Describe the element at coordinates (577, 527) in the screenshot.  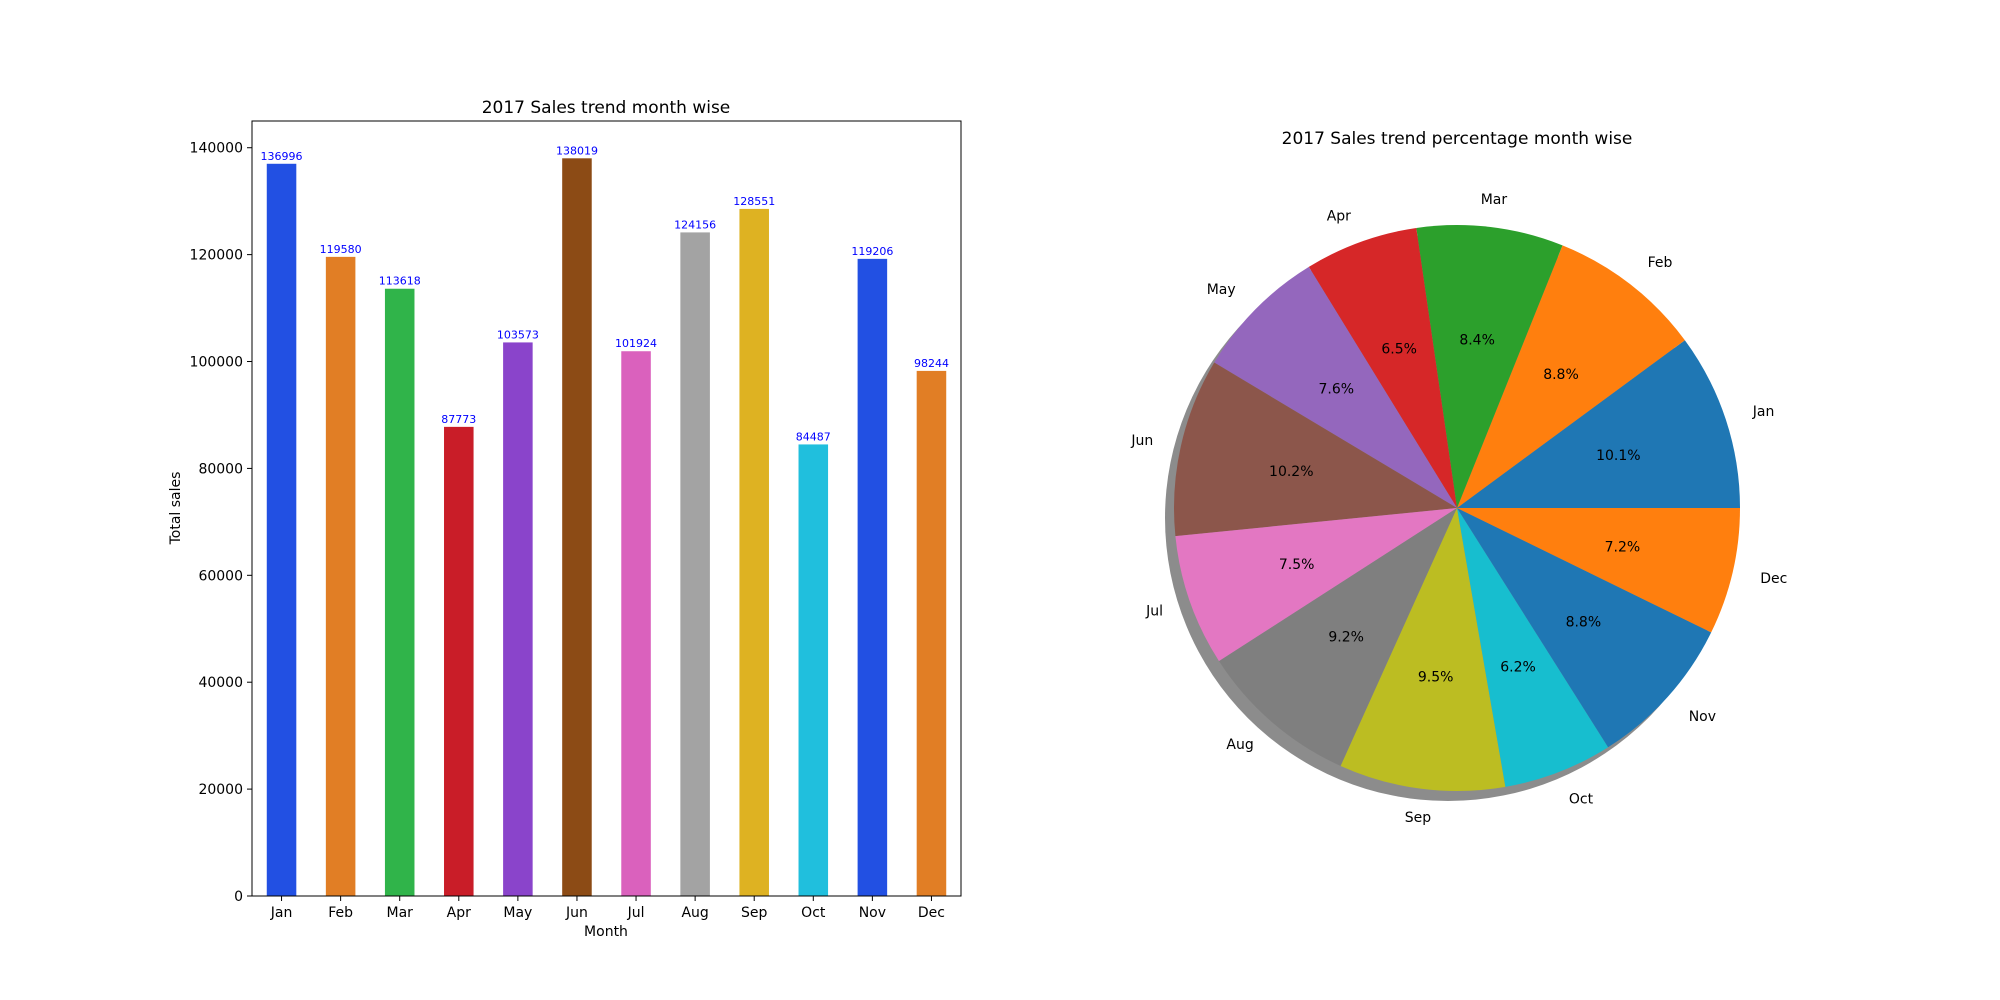
I see `bar-jun` at that location.